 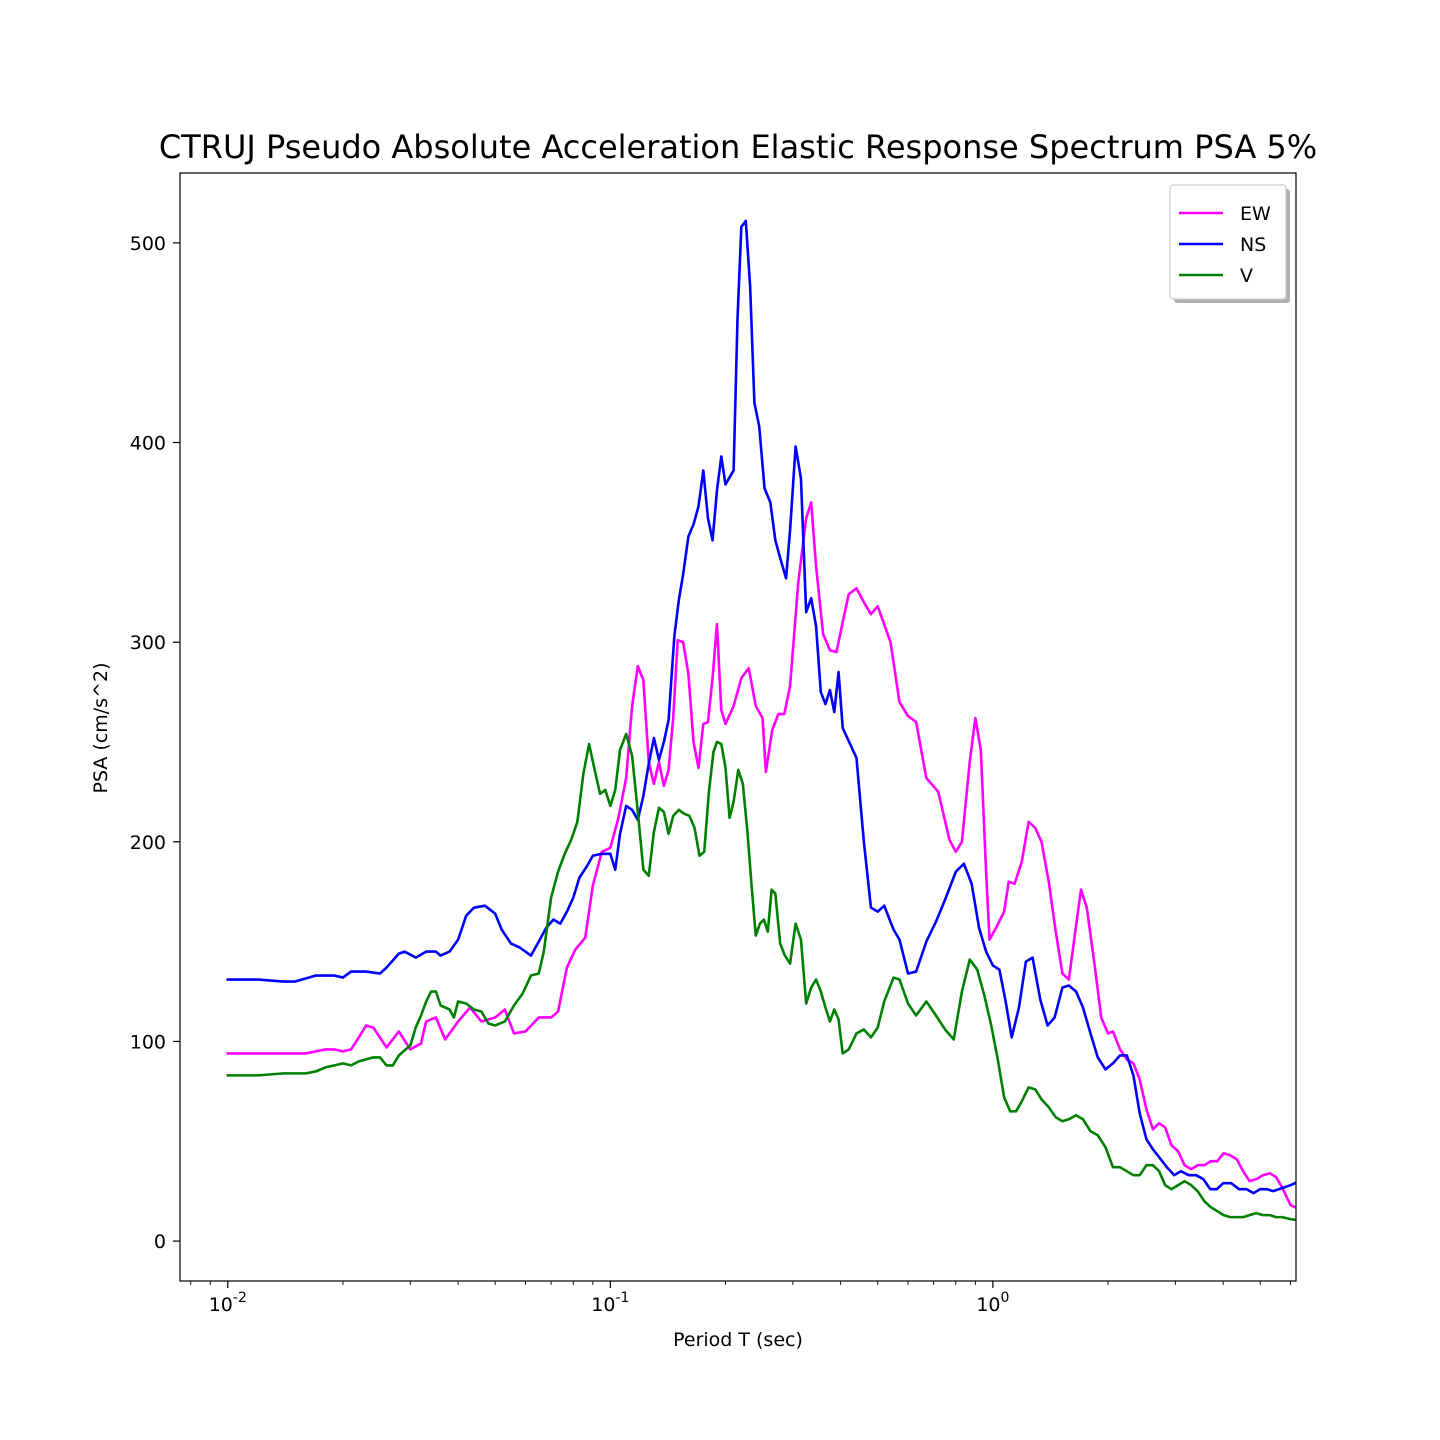 What do you see at coordinates (741, 1298) in the screenshot?
I see `x-axis: 10⁻² 10⁻¹ 10⁰` at bounding box center [741, 1298].